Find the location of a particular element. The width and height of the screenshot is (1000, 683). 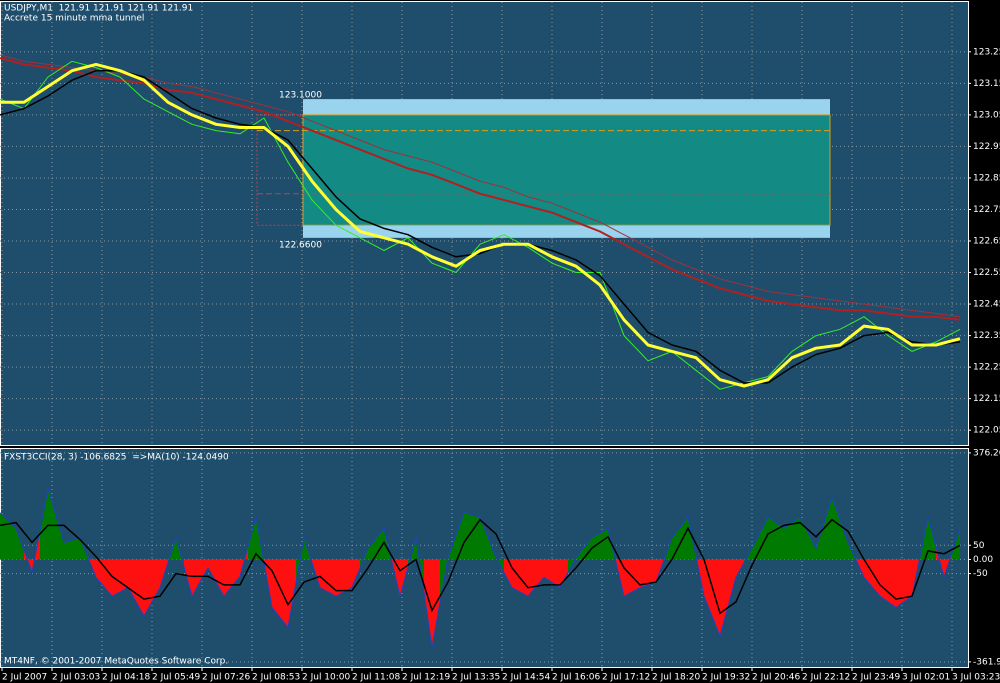

y-tick-label: 122.15 is located at coordinates (986, 399).